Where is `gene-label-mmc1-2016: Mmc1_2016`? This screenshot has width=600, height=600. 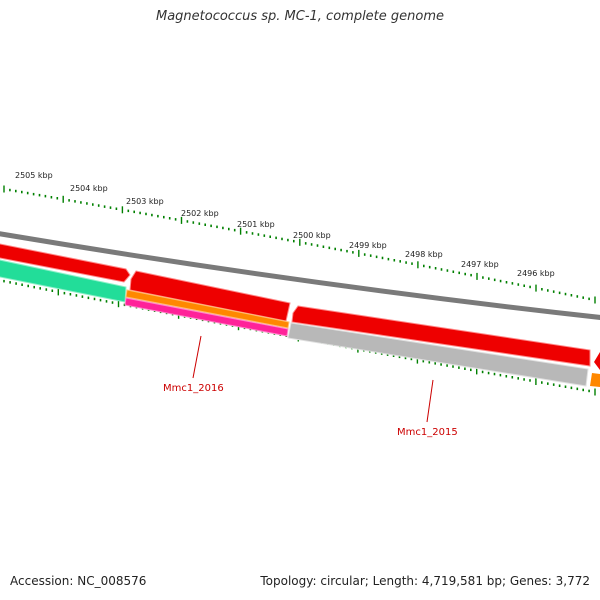
gene-label-mmc1-2016: Mmc1_2016 is located at coordinates (193, 388).